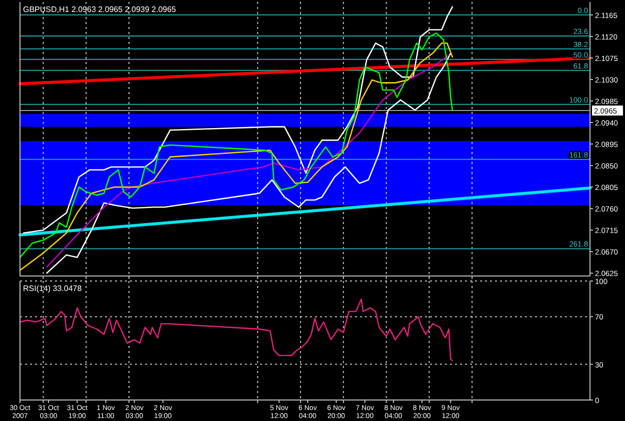  What do you see at coordinates (100, 9) in the screenshot?
I see `chart-title: GBPUSD,H1 2.0963 2.0965 2.0939 2.0965` at bounding box center [100, 9].